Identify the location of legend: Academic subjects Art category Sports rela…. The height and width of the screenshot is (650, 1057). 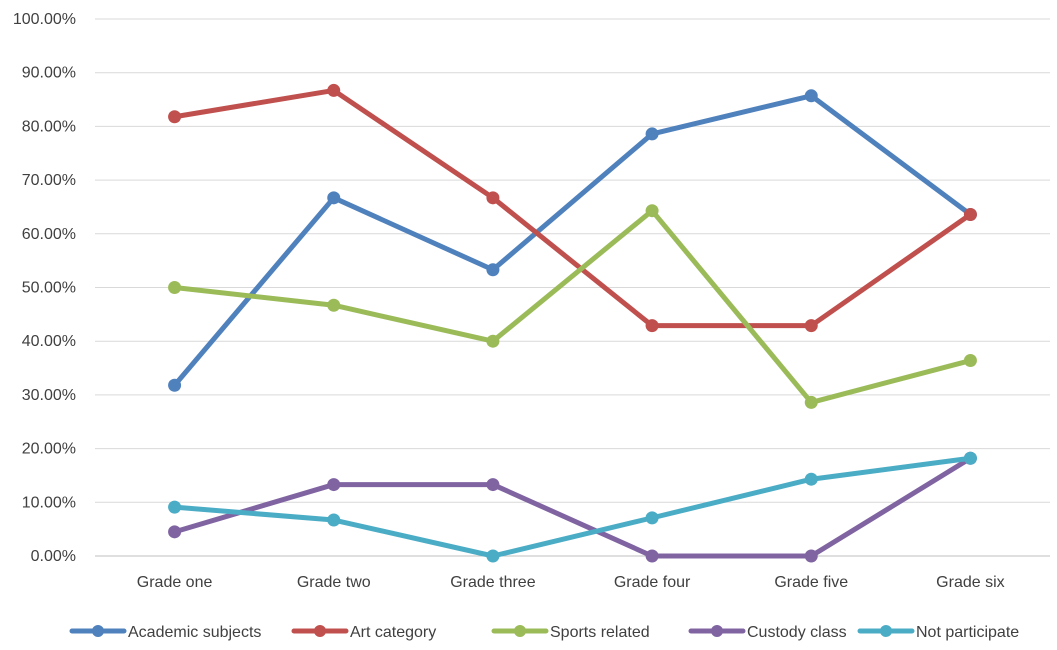
(544, 632).